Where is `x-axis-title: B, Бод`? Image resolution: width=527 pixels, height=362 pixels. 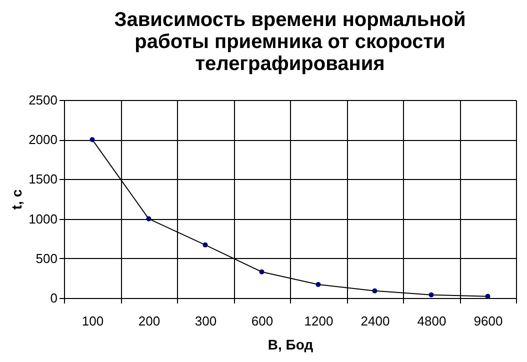 x-axis-title: B, Бод is located at coordinates (291, 344).